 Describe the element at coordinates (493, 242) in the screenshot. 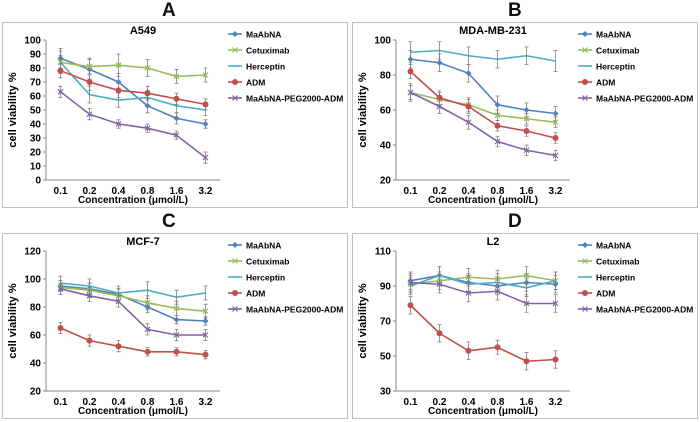

I see `chart-title: L2` at that location.